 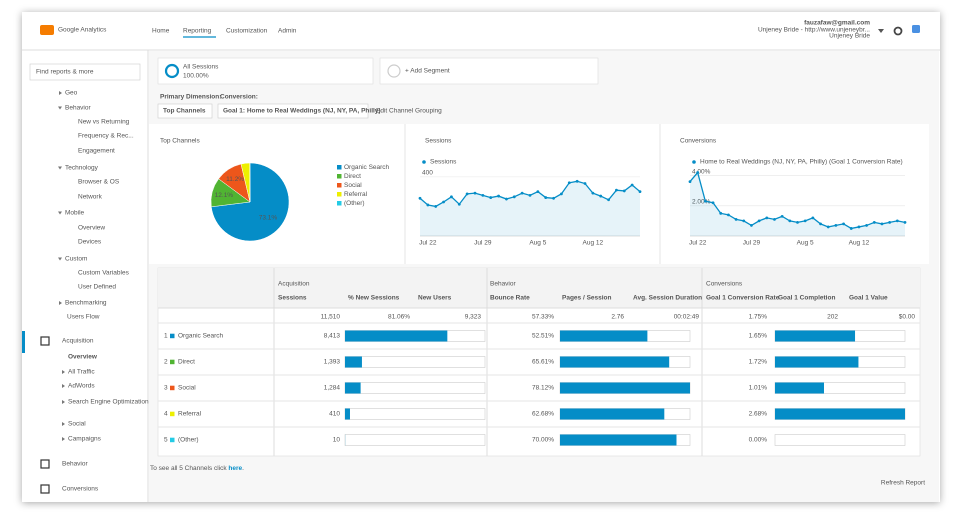 I want to click on cell-value: 78.12%, so click(x=543, y=388).